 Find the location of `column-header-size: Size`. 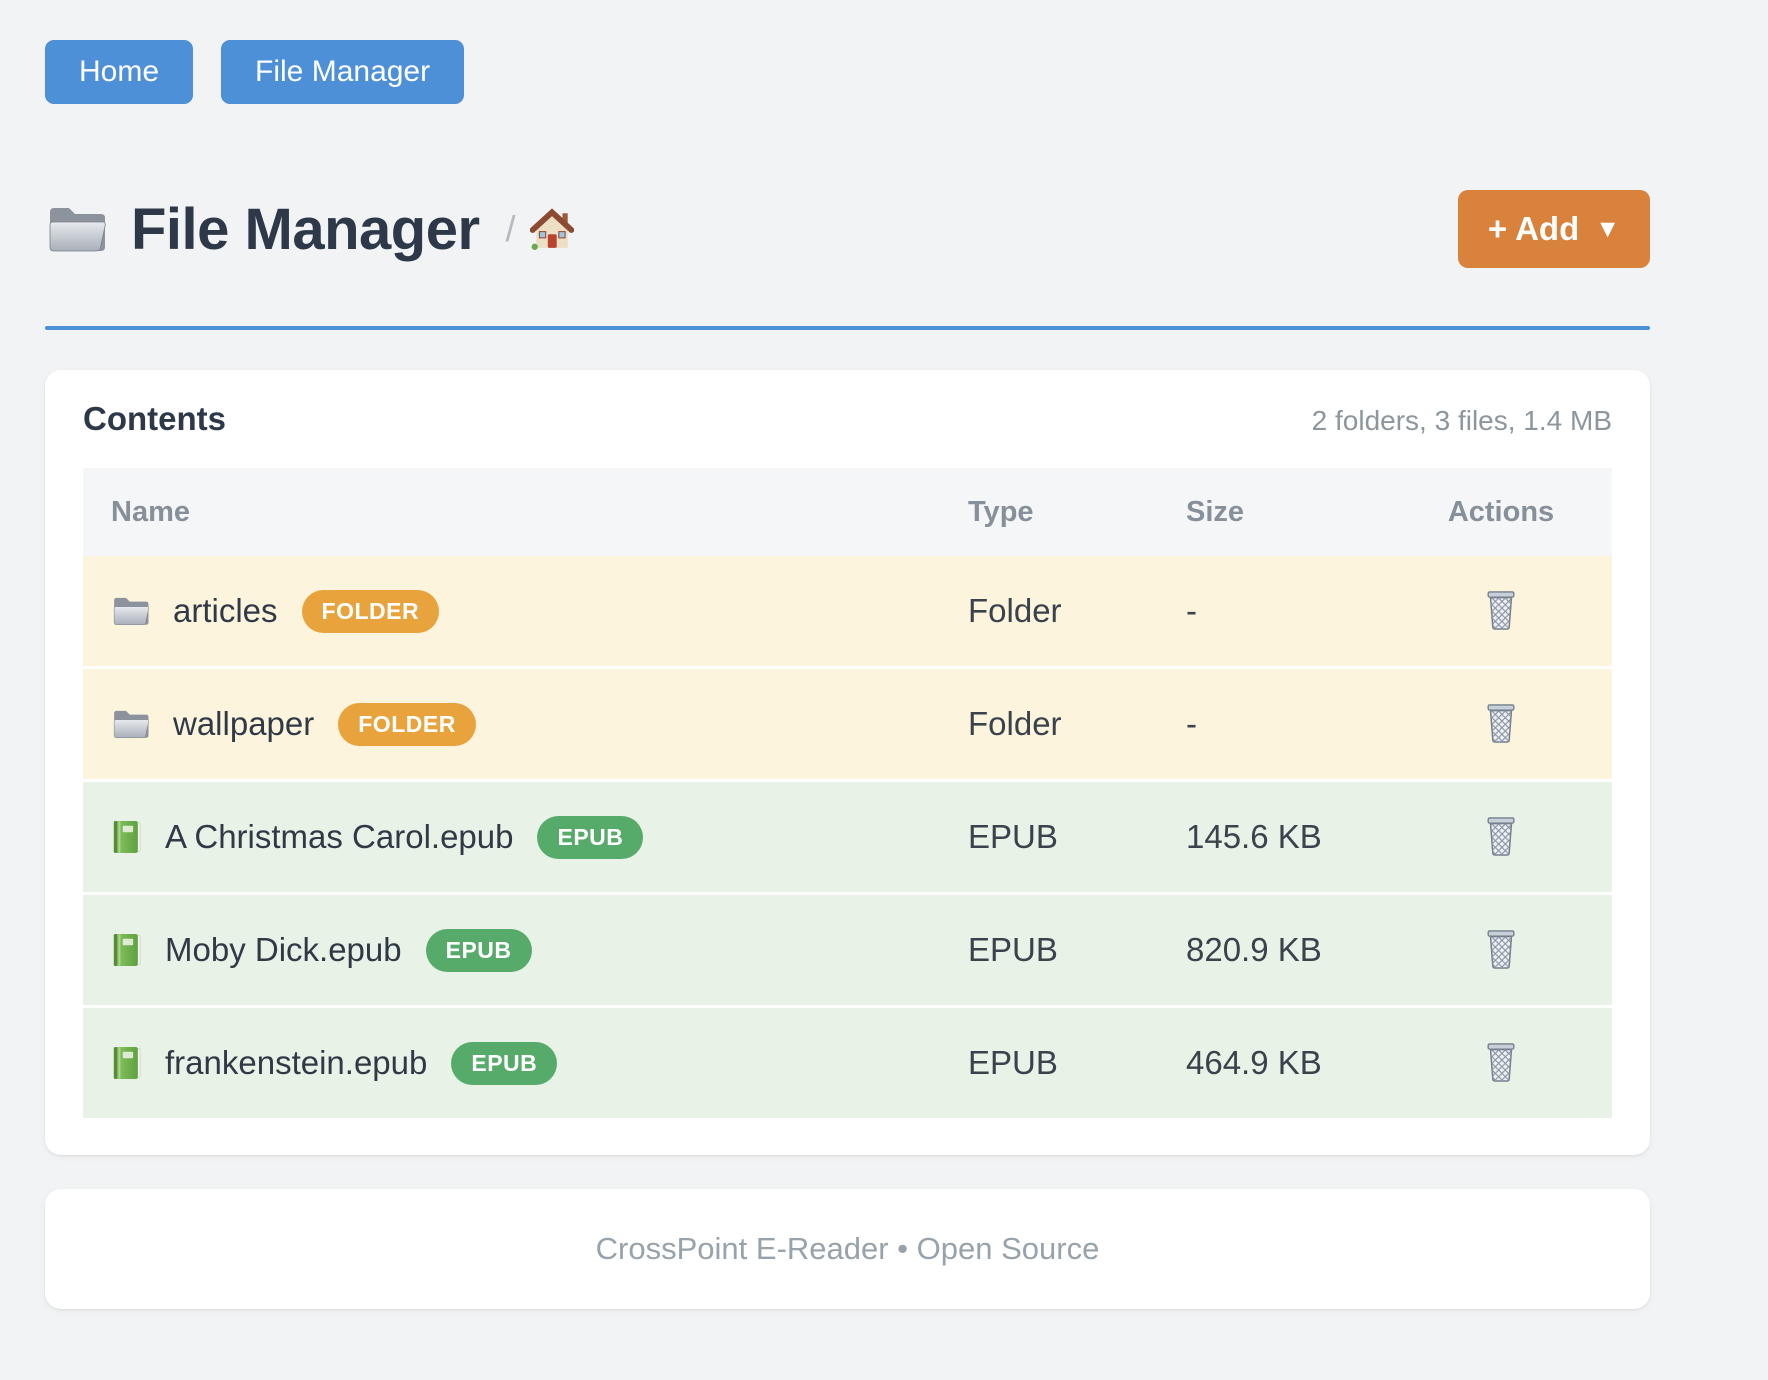

column-header-size: Size is located at coordinates (1288, 512).